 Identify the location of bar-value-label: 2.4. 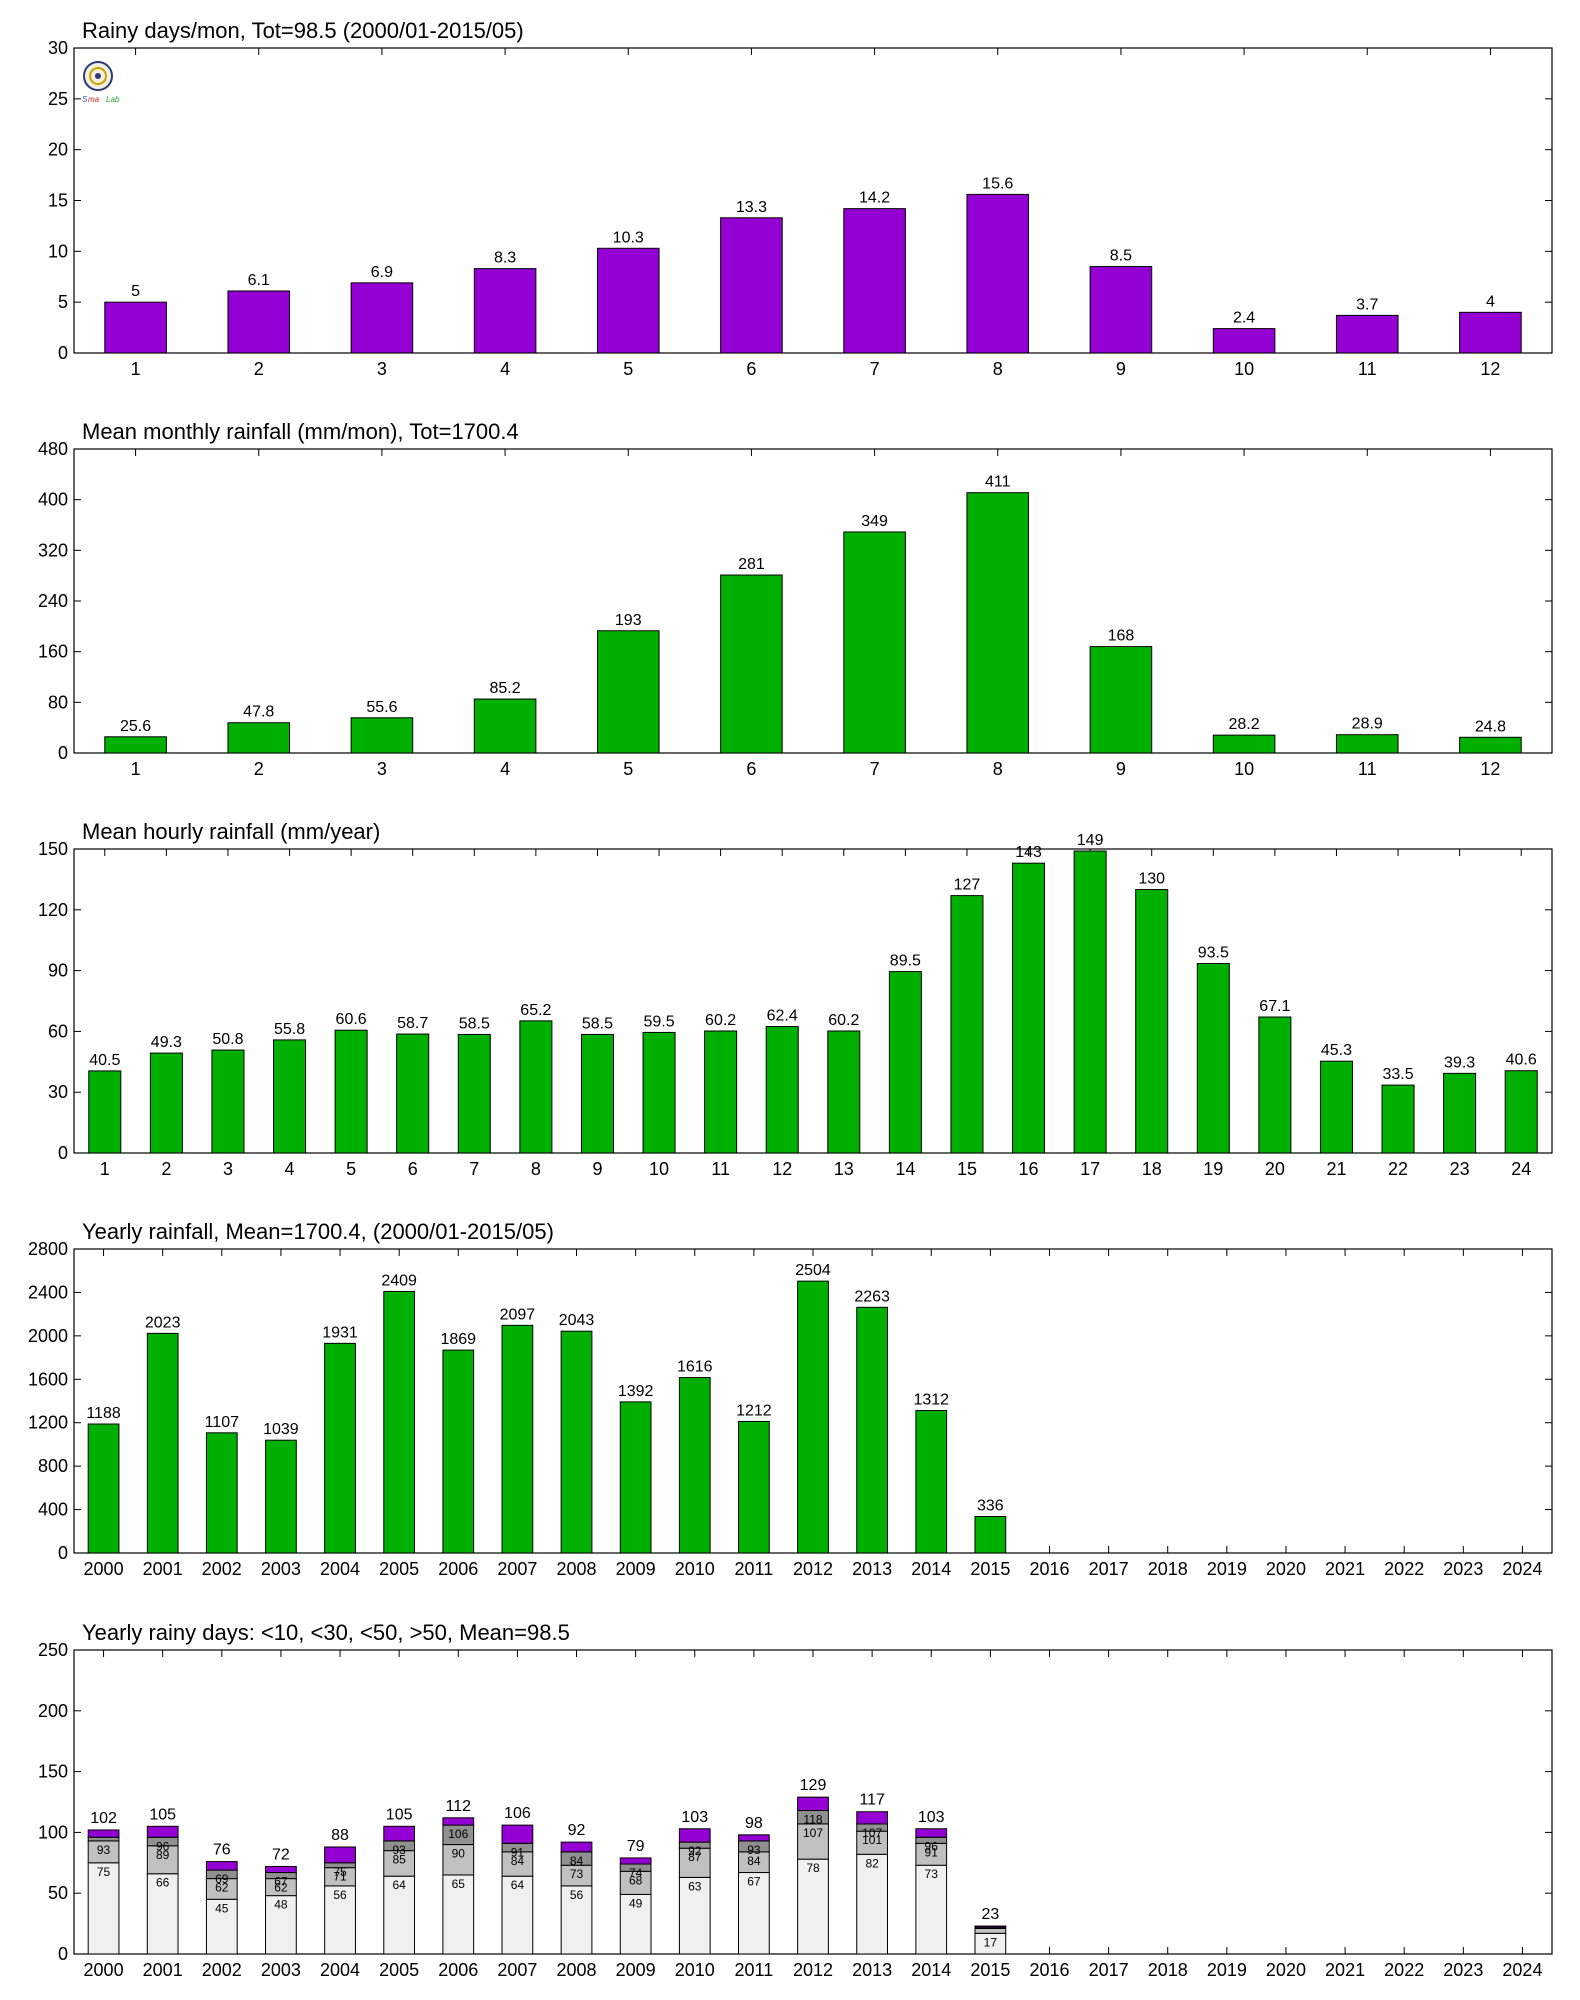
(1244, 318).